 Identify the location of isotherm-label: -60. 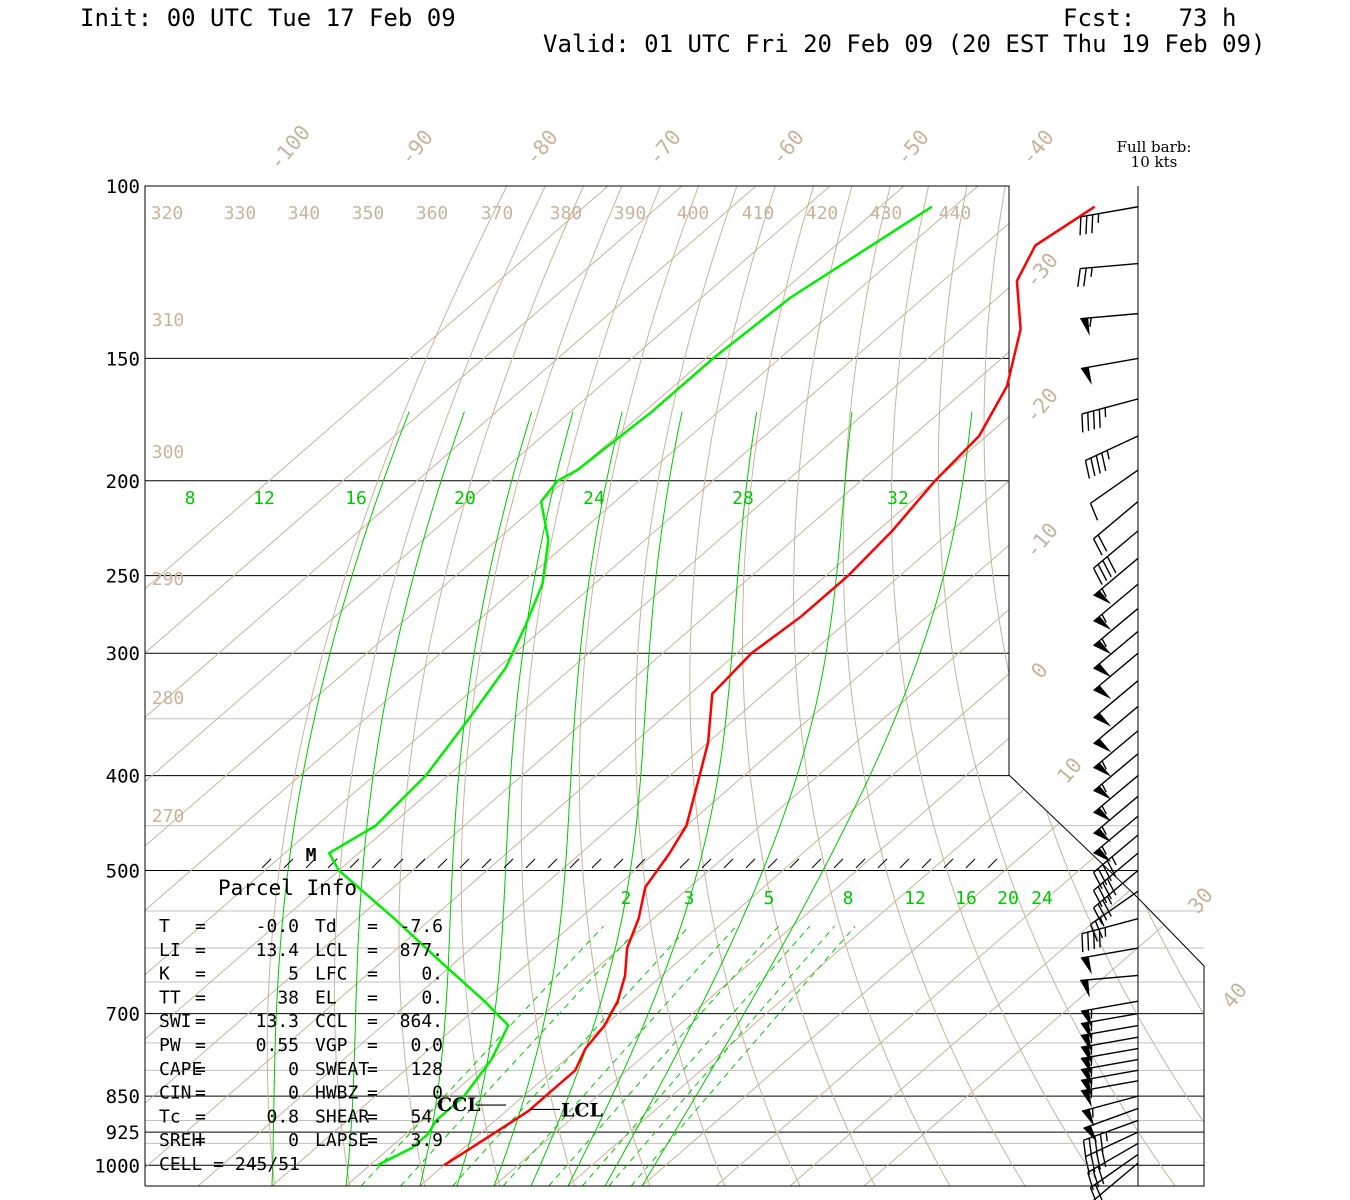
(787, 147).